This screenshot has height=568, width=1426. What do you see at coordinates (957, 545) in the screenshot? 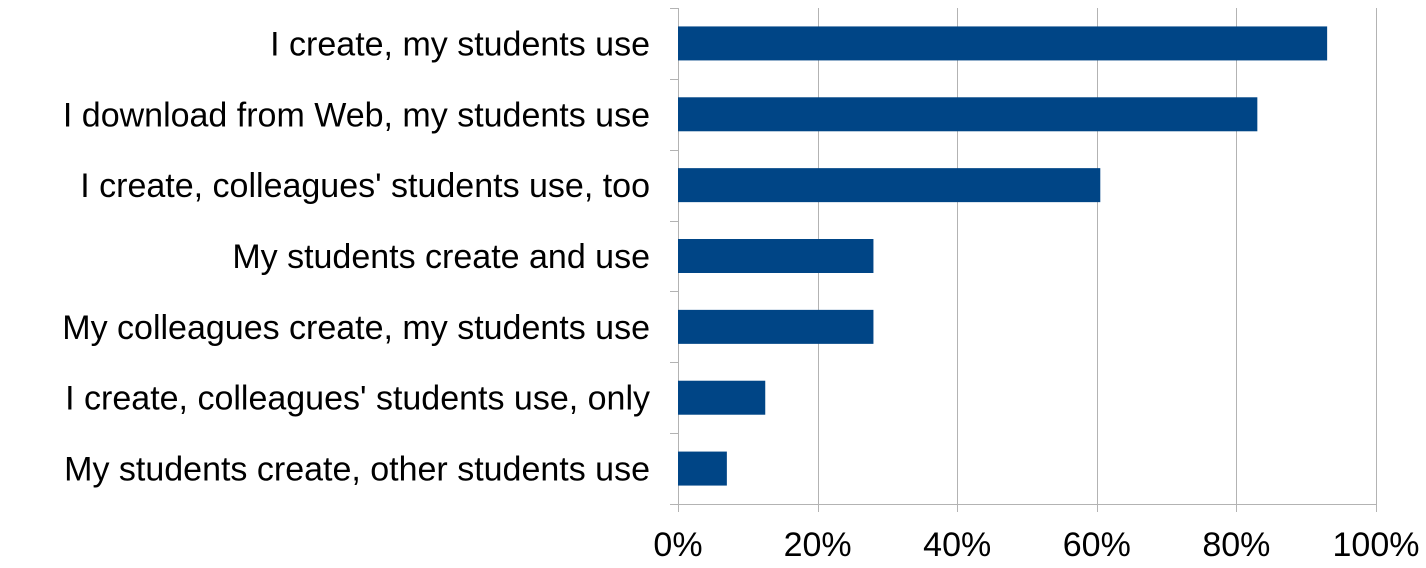
I see `x-tick-label: 40%` at bounding box center [957, 545].